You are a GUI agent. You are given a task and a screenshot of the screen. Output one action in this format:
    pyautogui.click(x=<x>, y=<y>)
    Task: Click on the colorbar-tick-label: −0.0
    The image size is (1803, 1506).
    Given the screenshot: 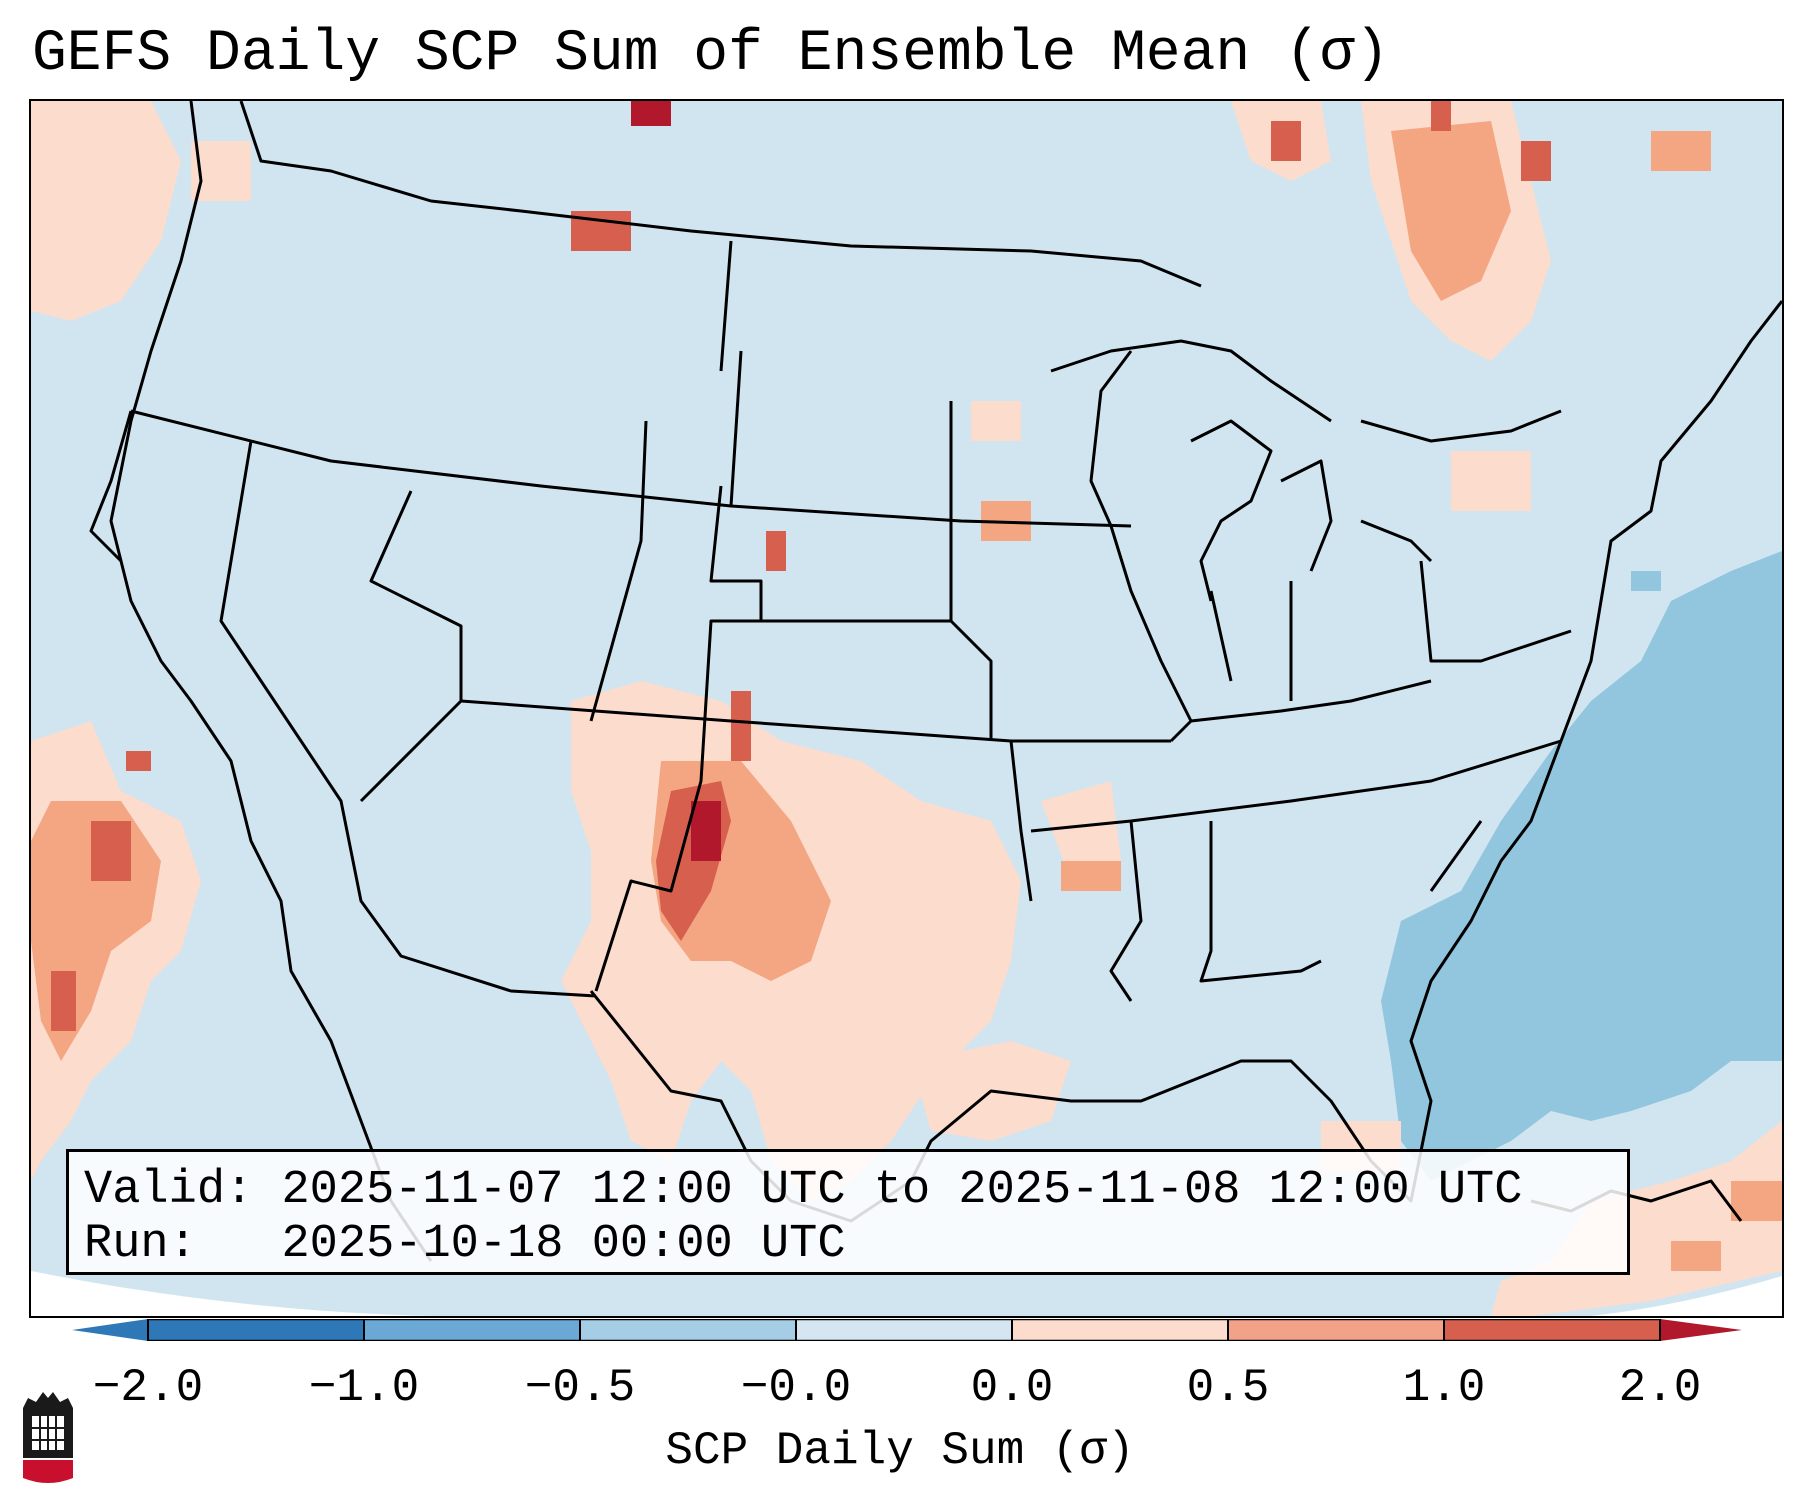 What is the action you would take?
    pyautogui.click(x=796, y=1388)
    